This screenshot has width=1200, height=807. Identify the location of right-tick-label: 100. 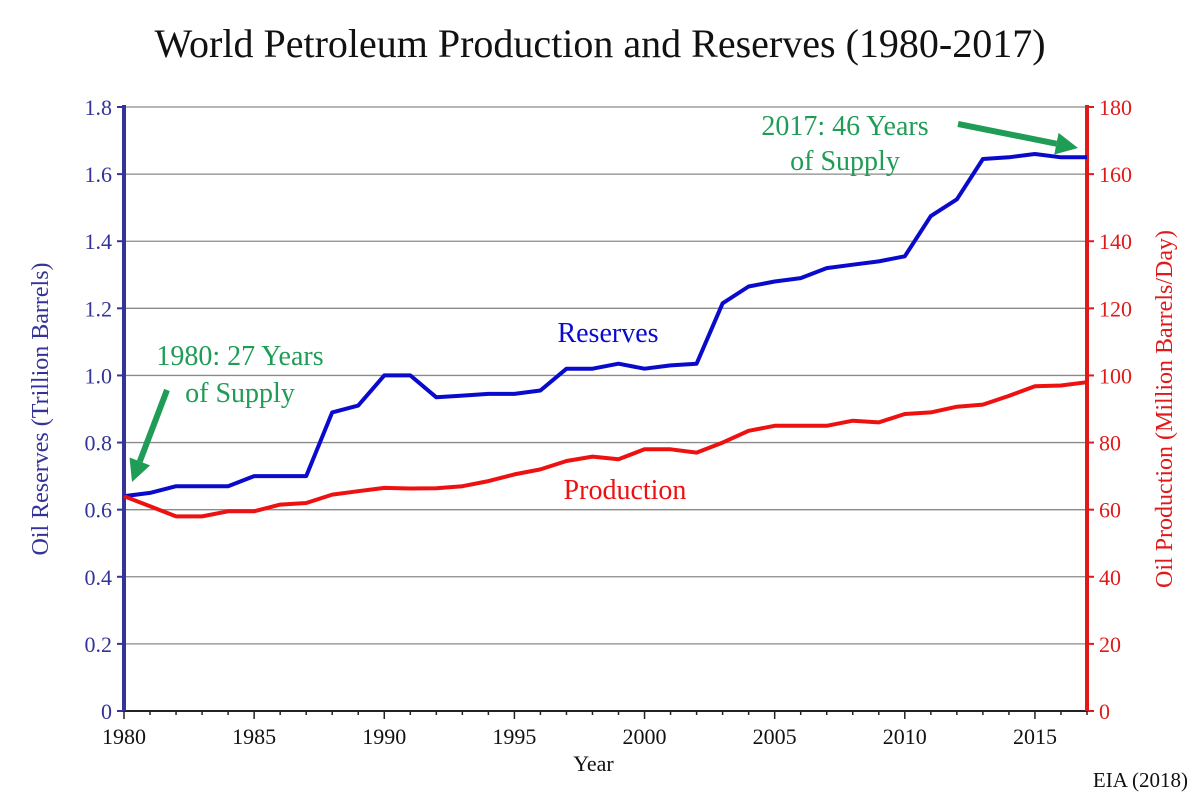
(1115, 375).